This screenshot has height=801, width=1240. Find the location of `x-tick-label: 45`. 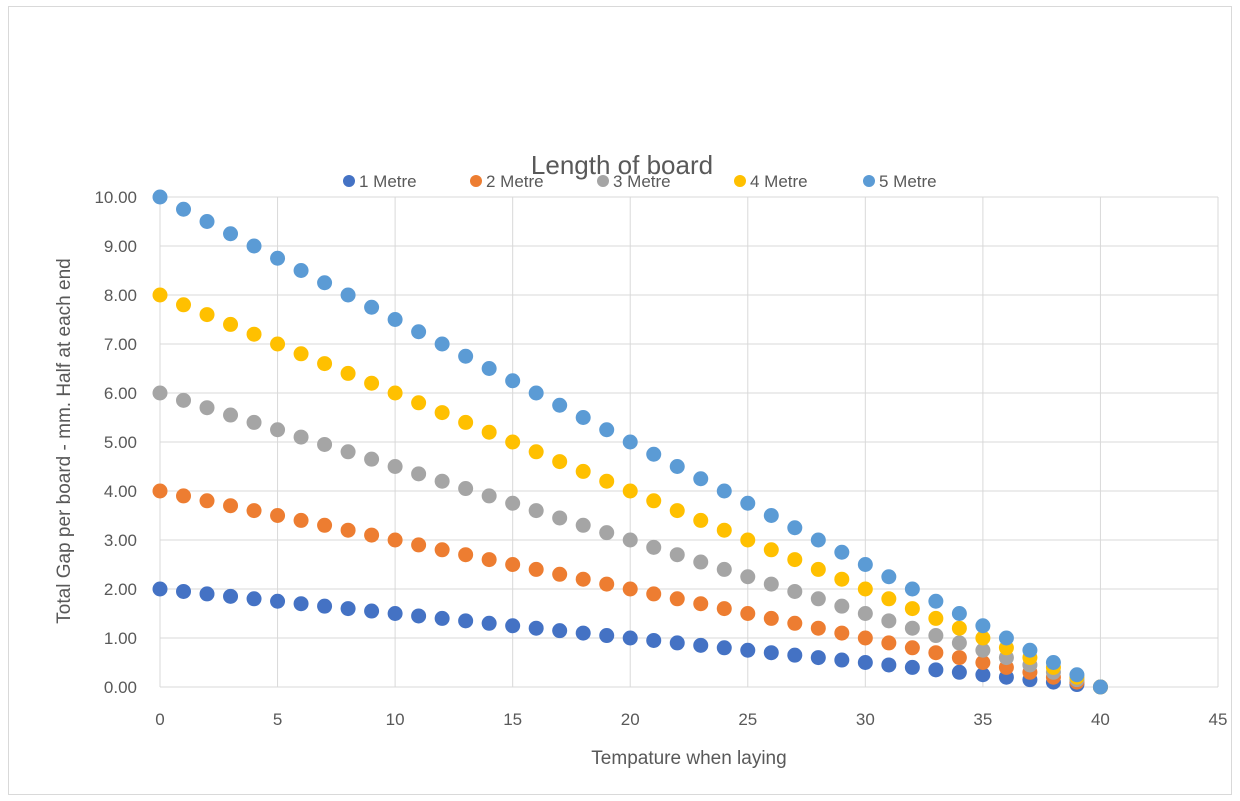

x-tick-label: 45 is located at coordinates (1218, 719).